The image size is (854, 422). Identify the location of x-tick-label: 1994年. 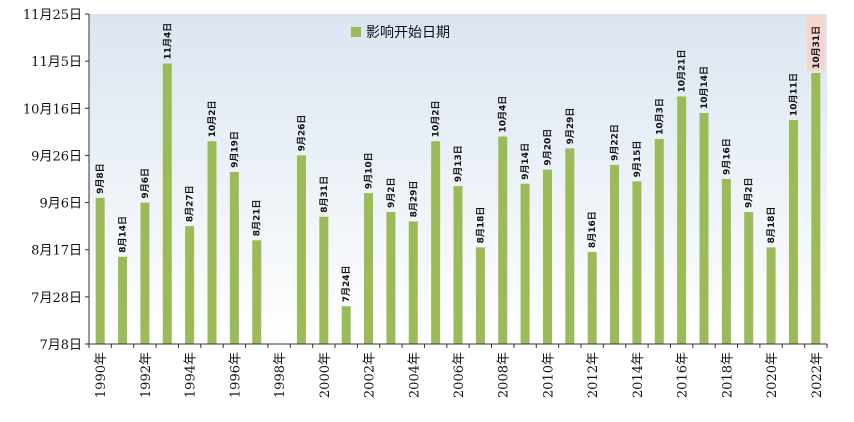
(191, 375).